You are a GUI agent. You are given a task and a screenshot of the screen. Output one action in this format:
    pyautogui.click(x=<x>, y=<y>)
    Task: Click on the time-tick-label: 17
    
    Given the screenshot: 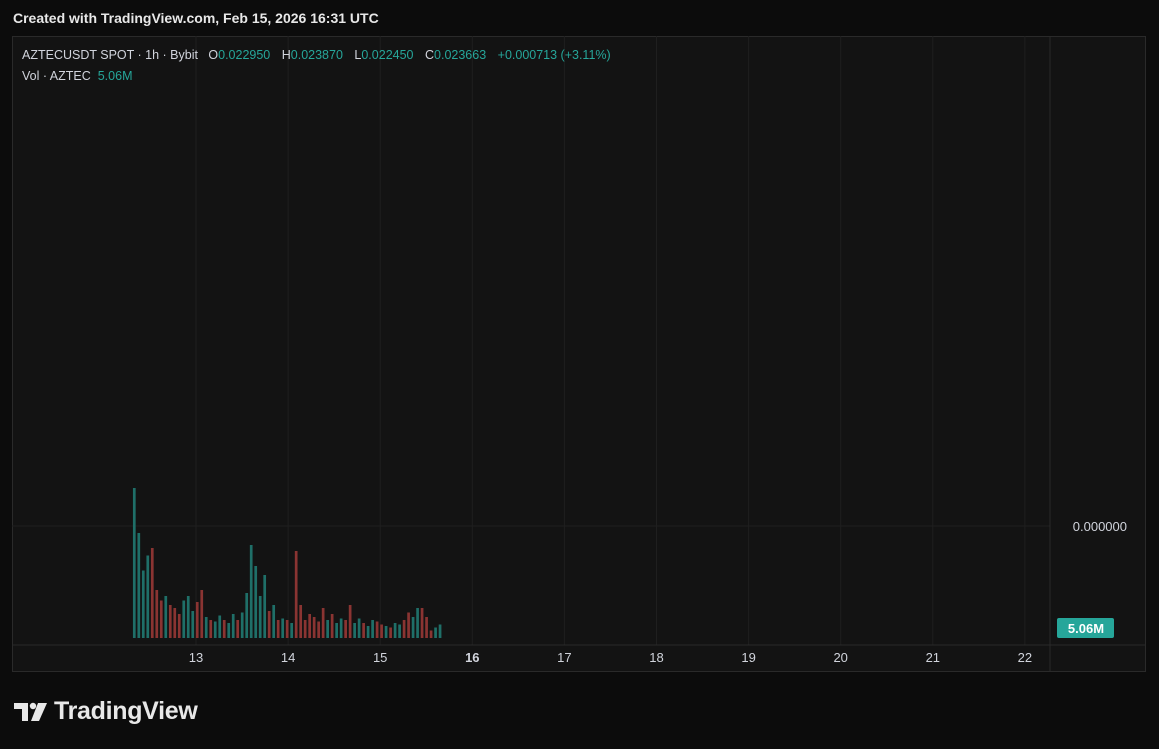 What is the action you would take?
    pyautogui.click(x=564, y=657)
    